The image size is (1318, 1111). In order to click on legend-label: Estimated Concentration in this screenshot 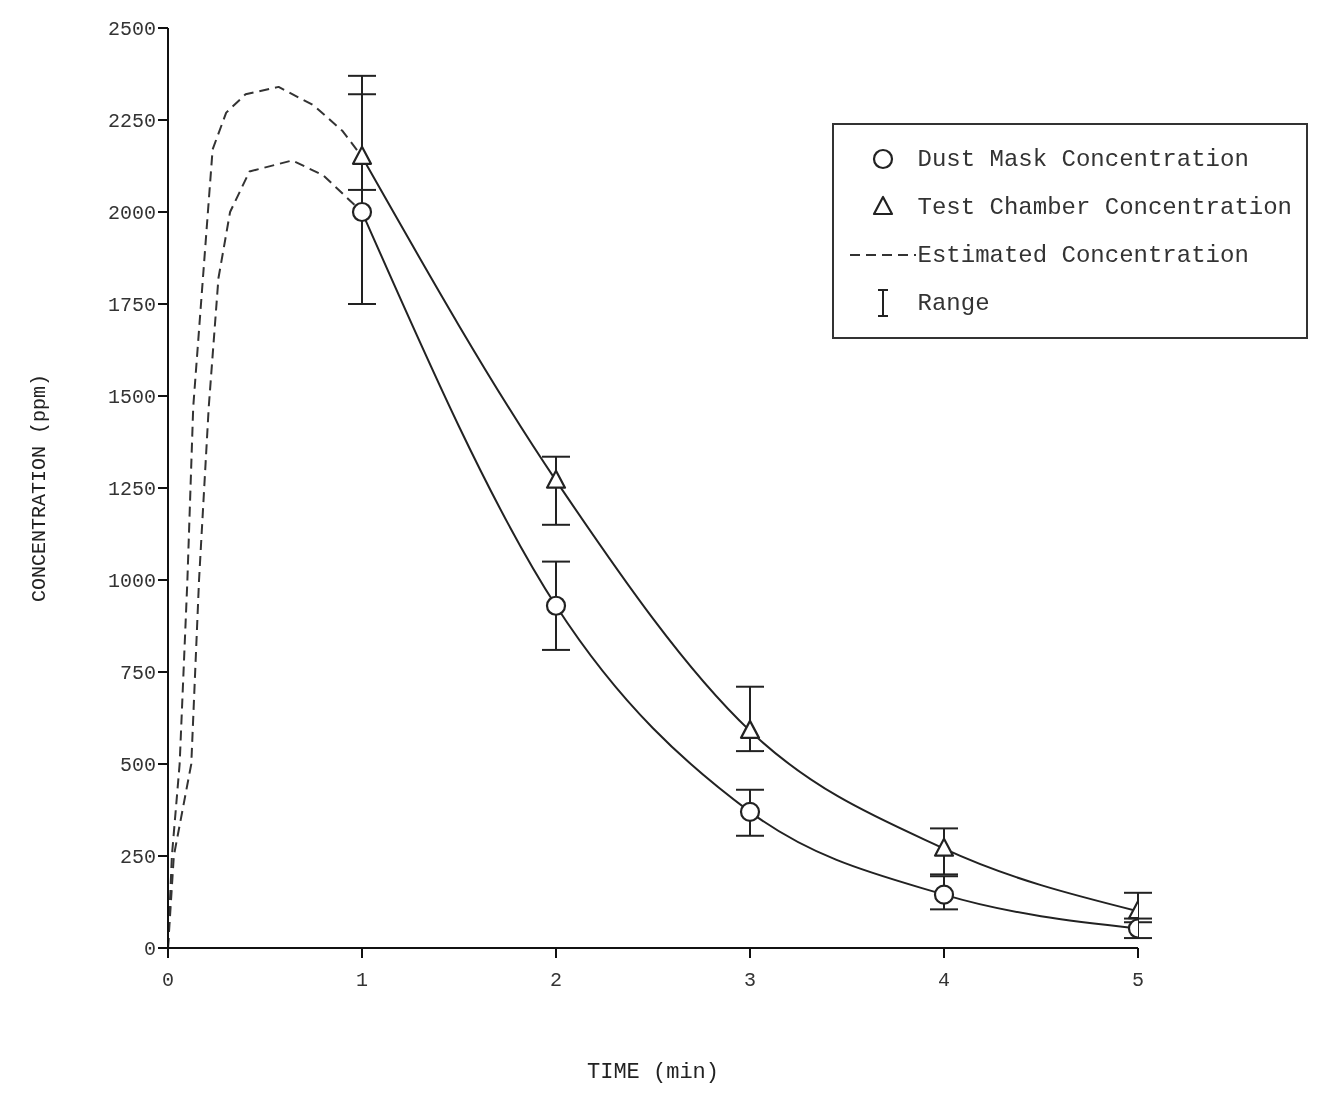, I will do `click(1083, 255)`.